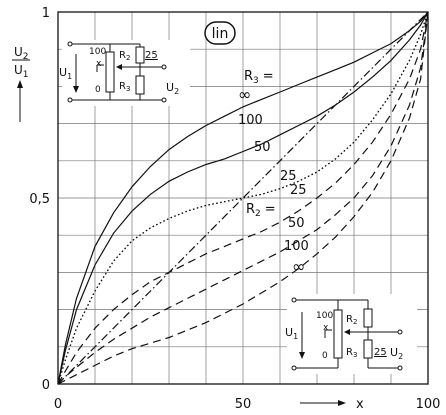 The width and height of the screenshot is (446, 415). What do you see at coordinates (360, 404) in the screenshot?
I see `x-label: x` at bounding box center [360, 404].